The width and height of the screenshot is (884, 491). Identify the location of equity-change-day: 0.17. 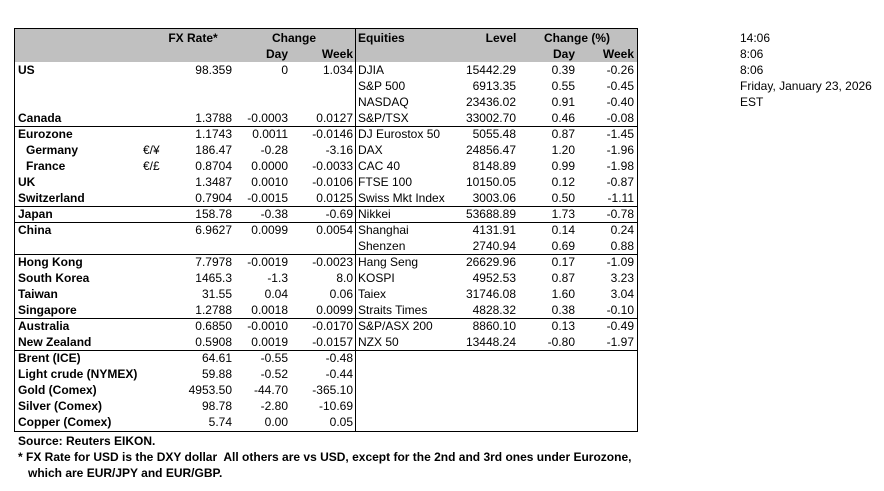
(563, 262).